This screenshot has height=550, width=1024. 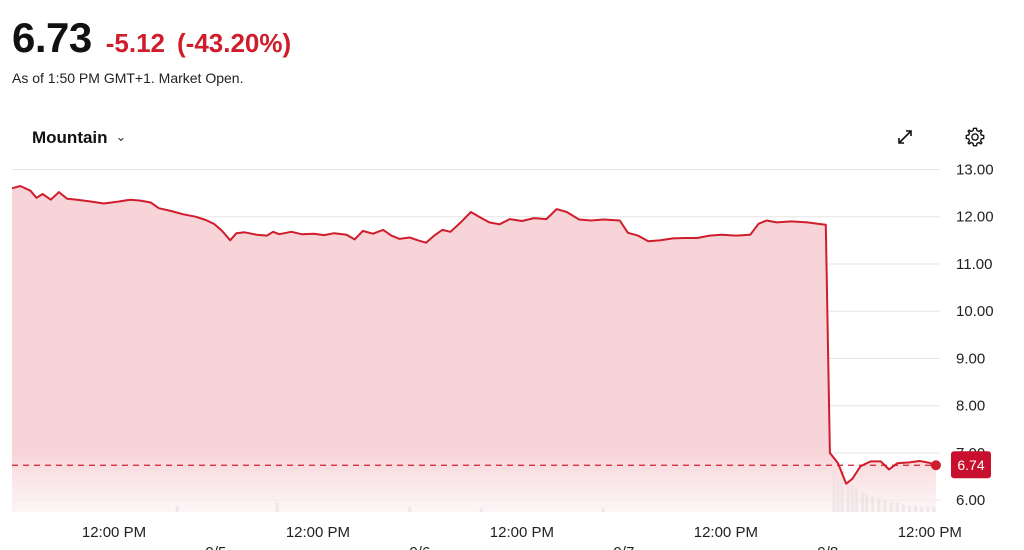 What do you see at coordinates (135, 43) in the screenshot?
I see `change-value: -5.12` at bounding box center [135, 43].